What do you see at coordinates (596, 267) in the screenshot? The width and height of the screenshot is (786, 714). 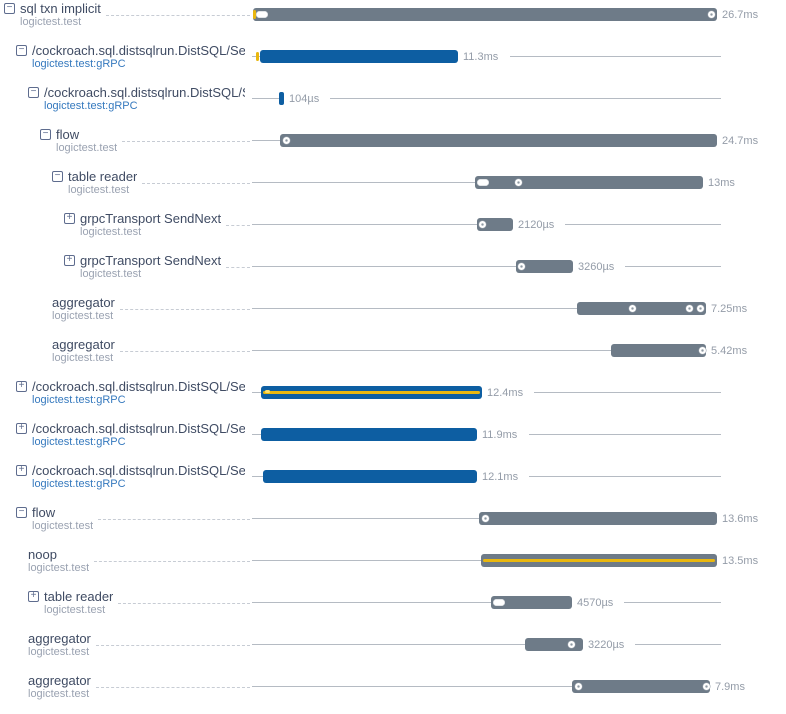 I see `duration-label: 3260µs` at bounding box center [596, 267].